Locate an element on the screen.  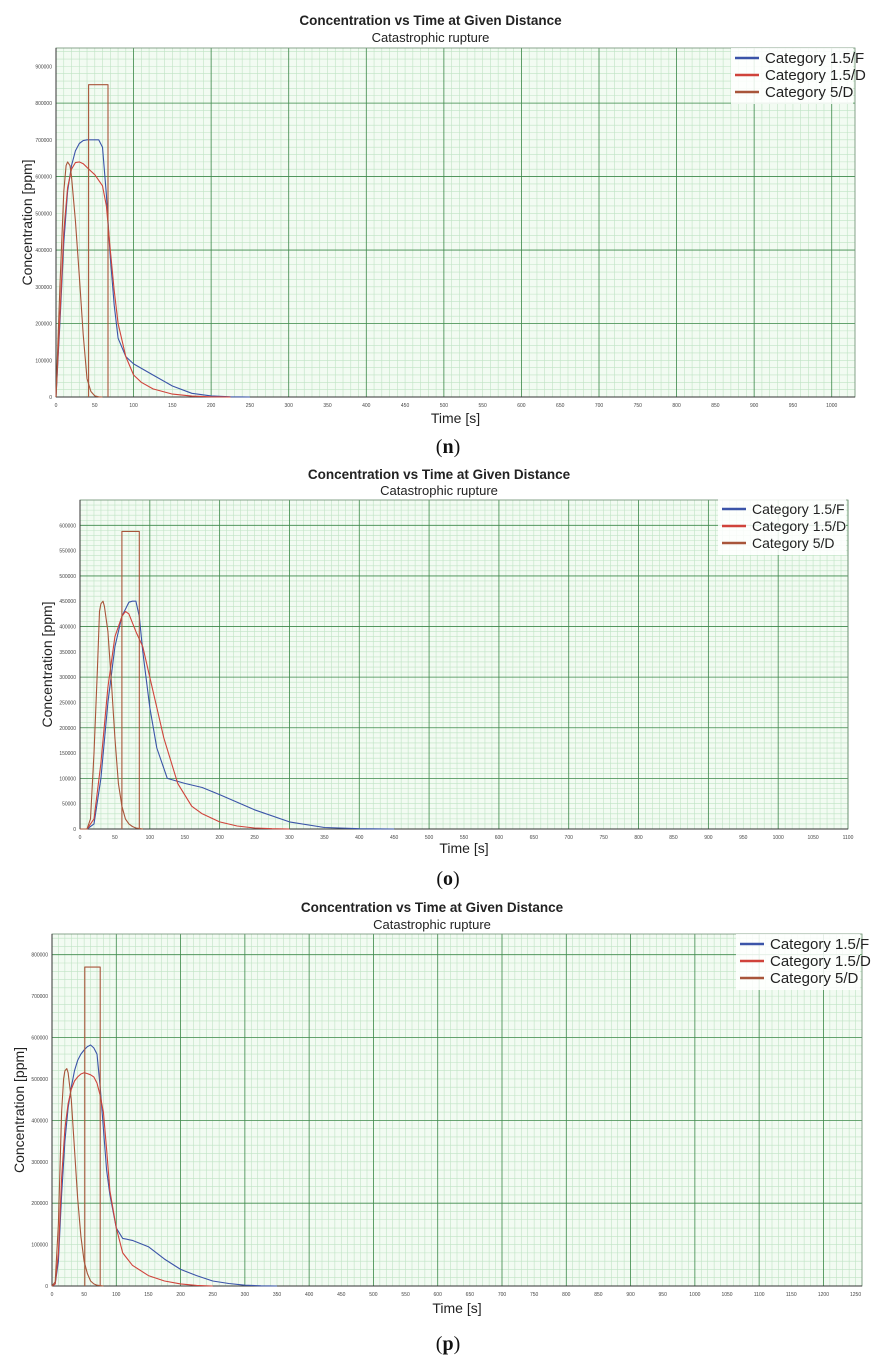
legend-item-label: Category 1.5/D is located at coordinates (815, 75).